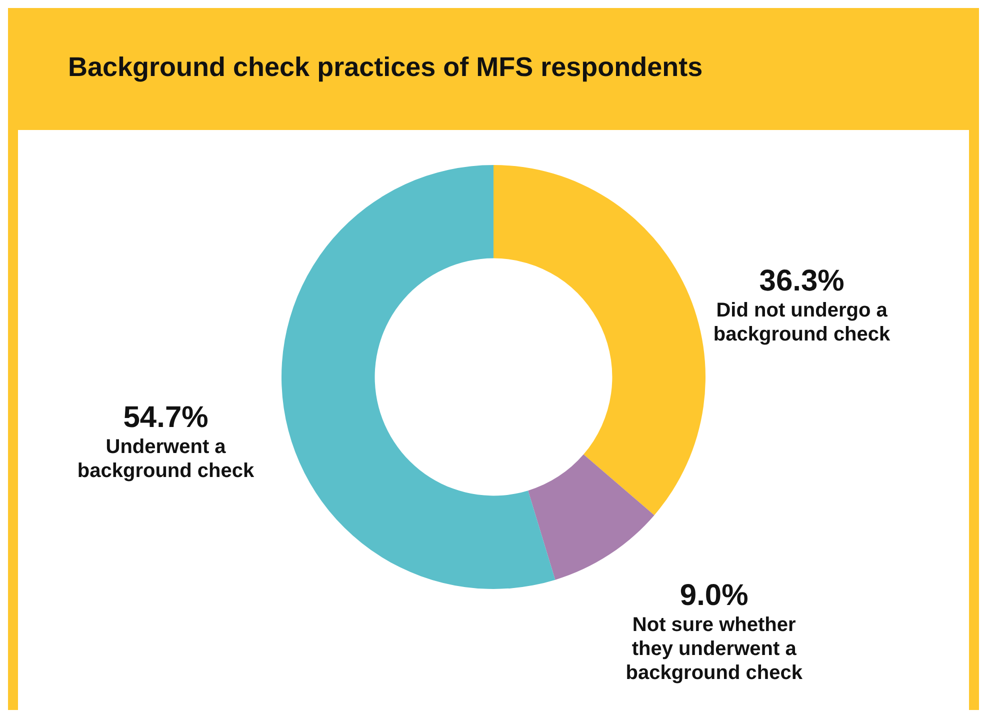 The image size is (987, 724). I want to click on data-label: 36.3%, so click(801, 281).